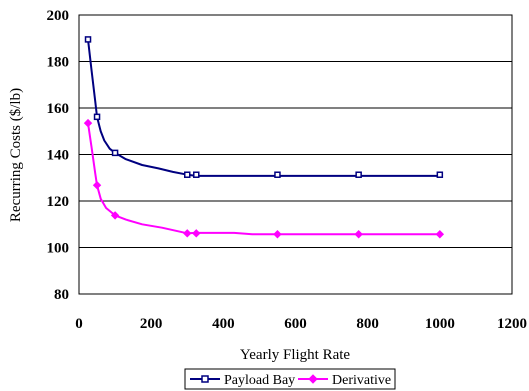  Describe the element at coordinates (58, 249) in the screenshot. I see `y-tick-label: 100` at that location.